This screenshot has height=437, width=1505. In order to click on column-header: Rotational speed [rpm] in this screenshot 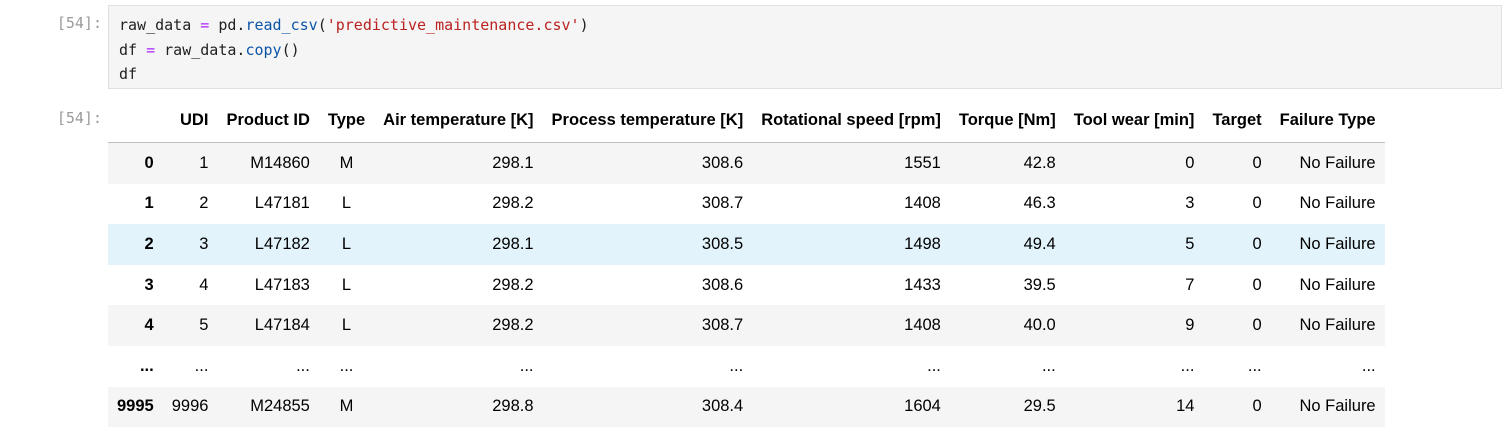, I will do `click(851, 120)`.